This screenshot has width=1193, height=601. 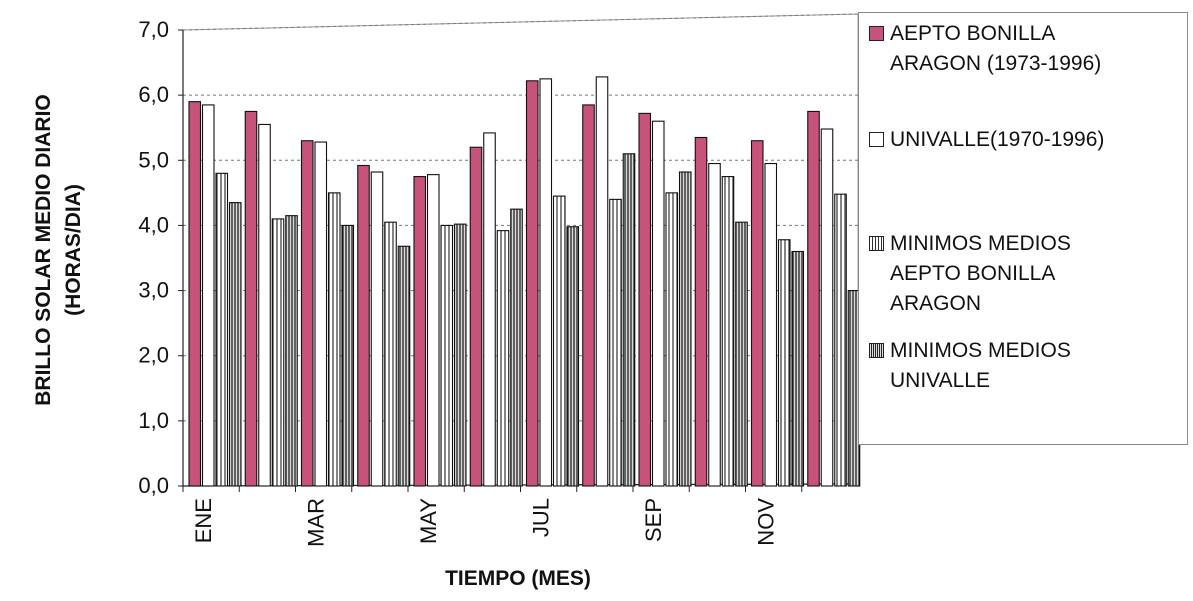 I want to click on bar-s4-ene, so click(x=235, y=344).